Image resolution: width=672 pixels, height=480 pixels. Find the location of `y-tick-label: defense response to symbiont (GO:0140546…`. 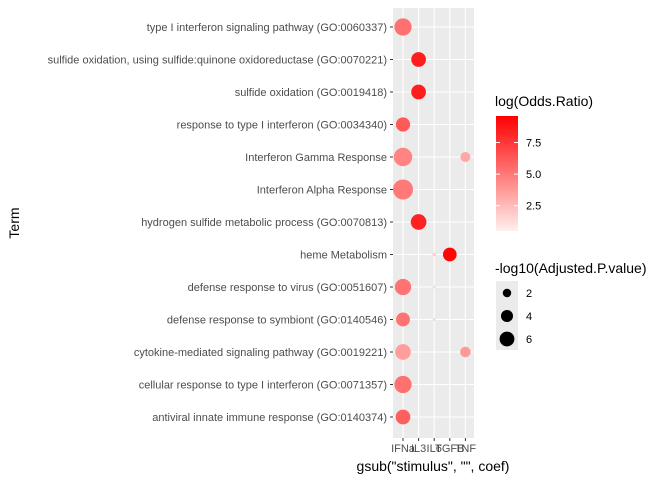

y-tick-label: defense response to symbiont (GO:0140546… is located at coordinates (277, 321).